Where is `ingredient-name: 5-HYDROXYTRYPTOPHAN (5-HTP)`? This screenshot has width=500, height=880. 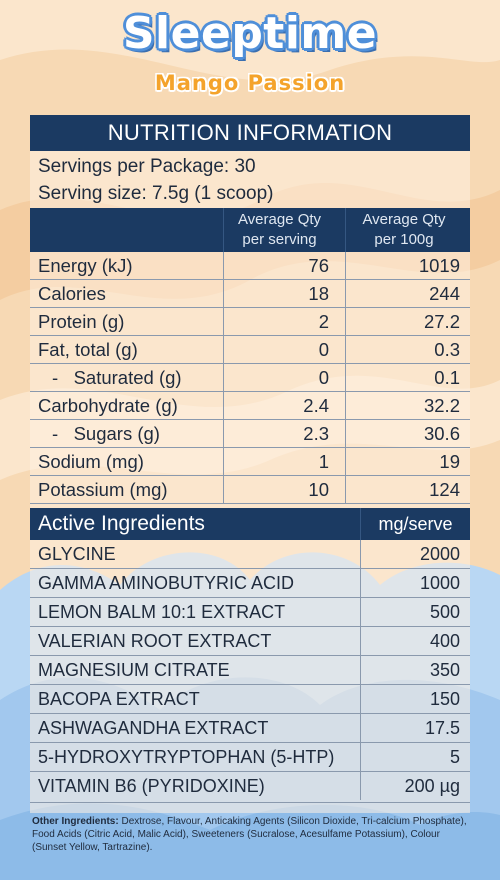
ingredient-name: 5-HYDROXYTRYPTOPHAN (5-HTP) is located at coordinates (186, 757).